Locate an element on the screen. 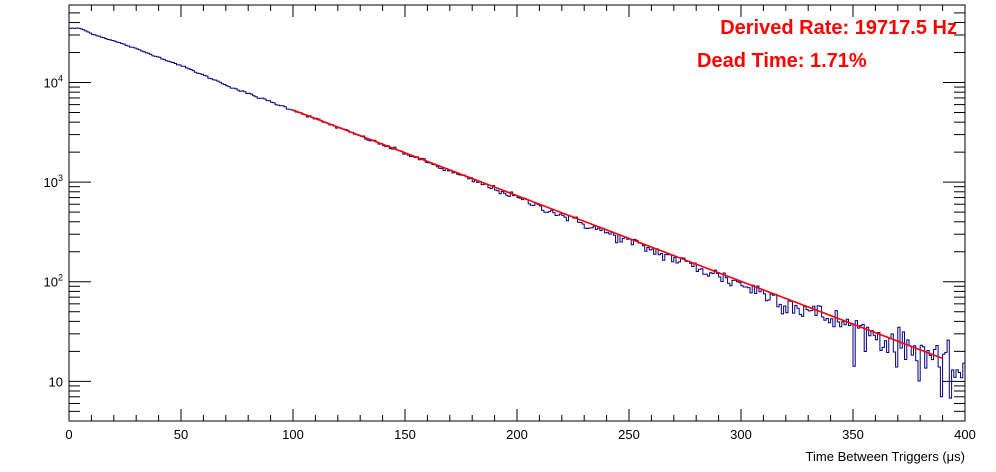 The width and height of the screenshot is (996, 472). y-tick-label: 10³ is located at coordinates (53, 181).